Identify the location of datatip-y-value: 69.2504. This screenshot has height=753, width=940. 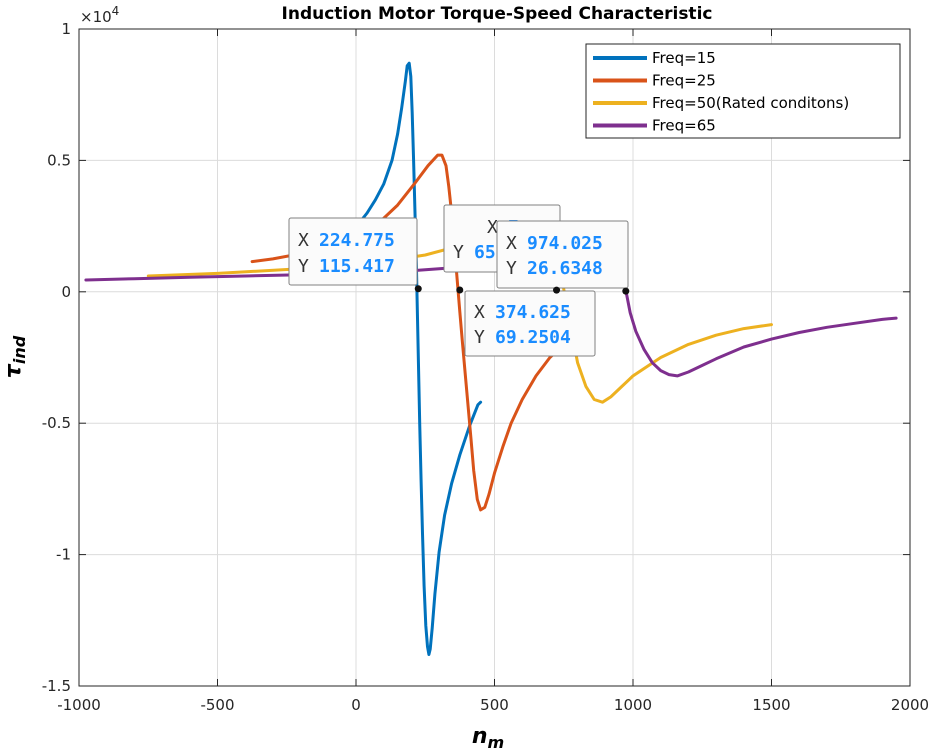
(533, 337).